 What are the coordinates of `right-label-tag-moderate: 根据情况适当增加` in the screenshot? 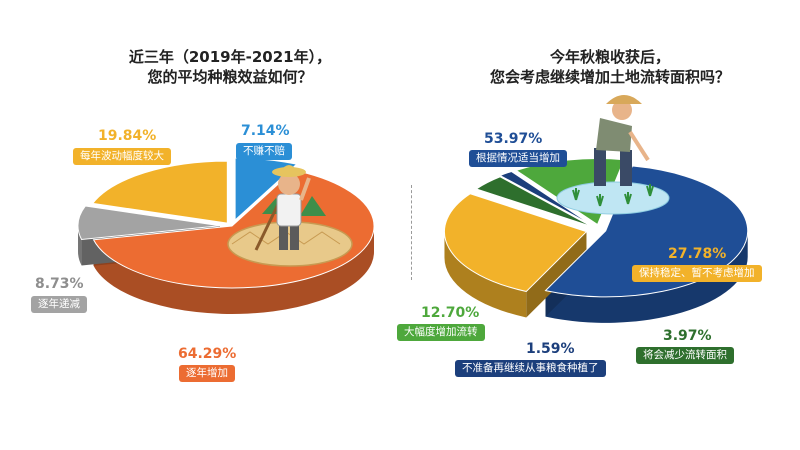 It's located at (518, 158).